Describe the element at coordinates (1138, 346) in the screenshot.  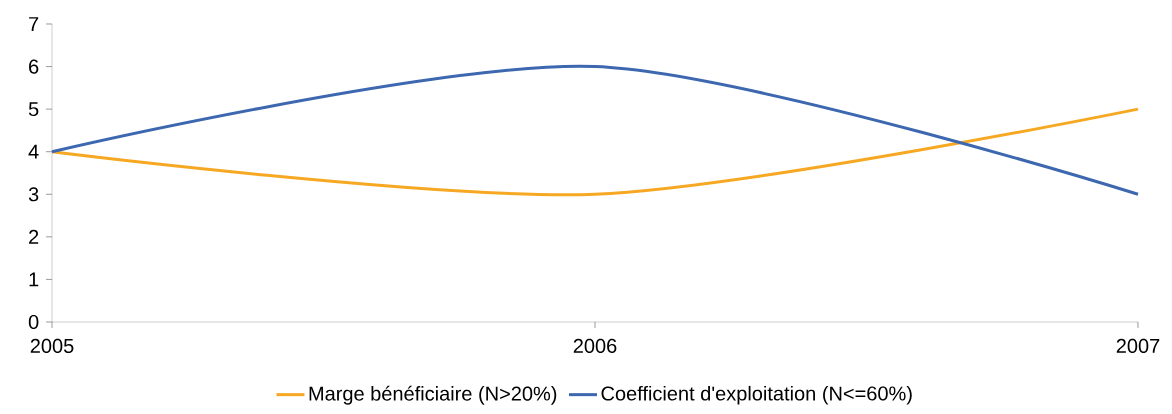
I see `x-tick-label: 2007` at that location.